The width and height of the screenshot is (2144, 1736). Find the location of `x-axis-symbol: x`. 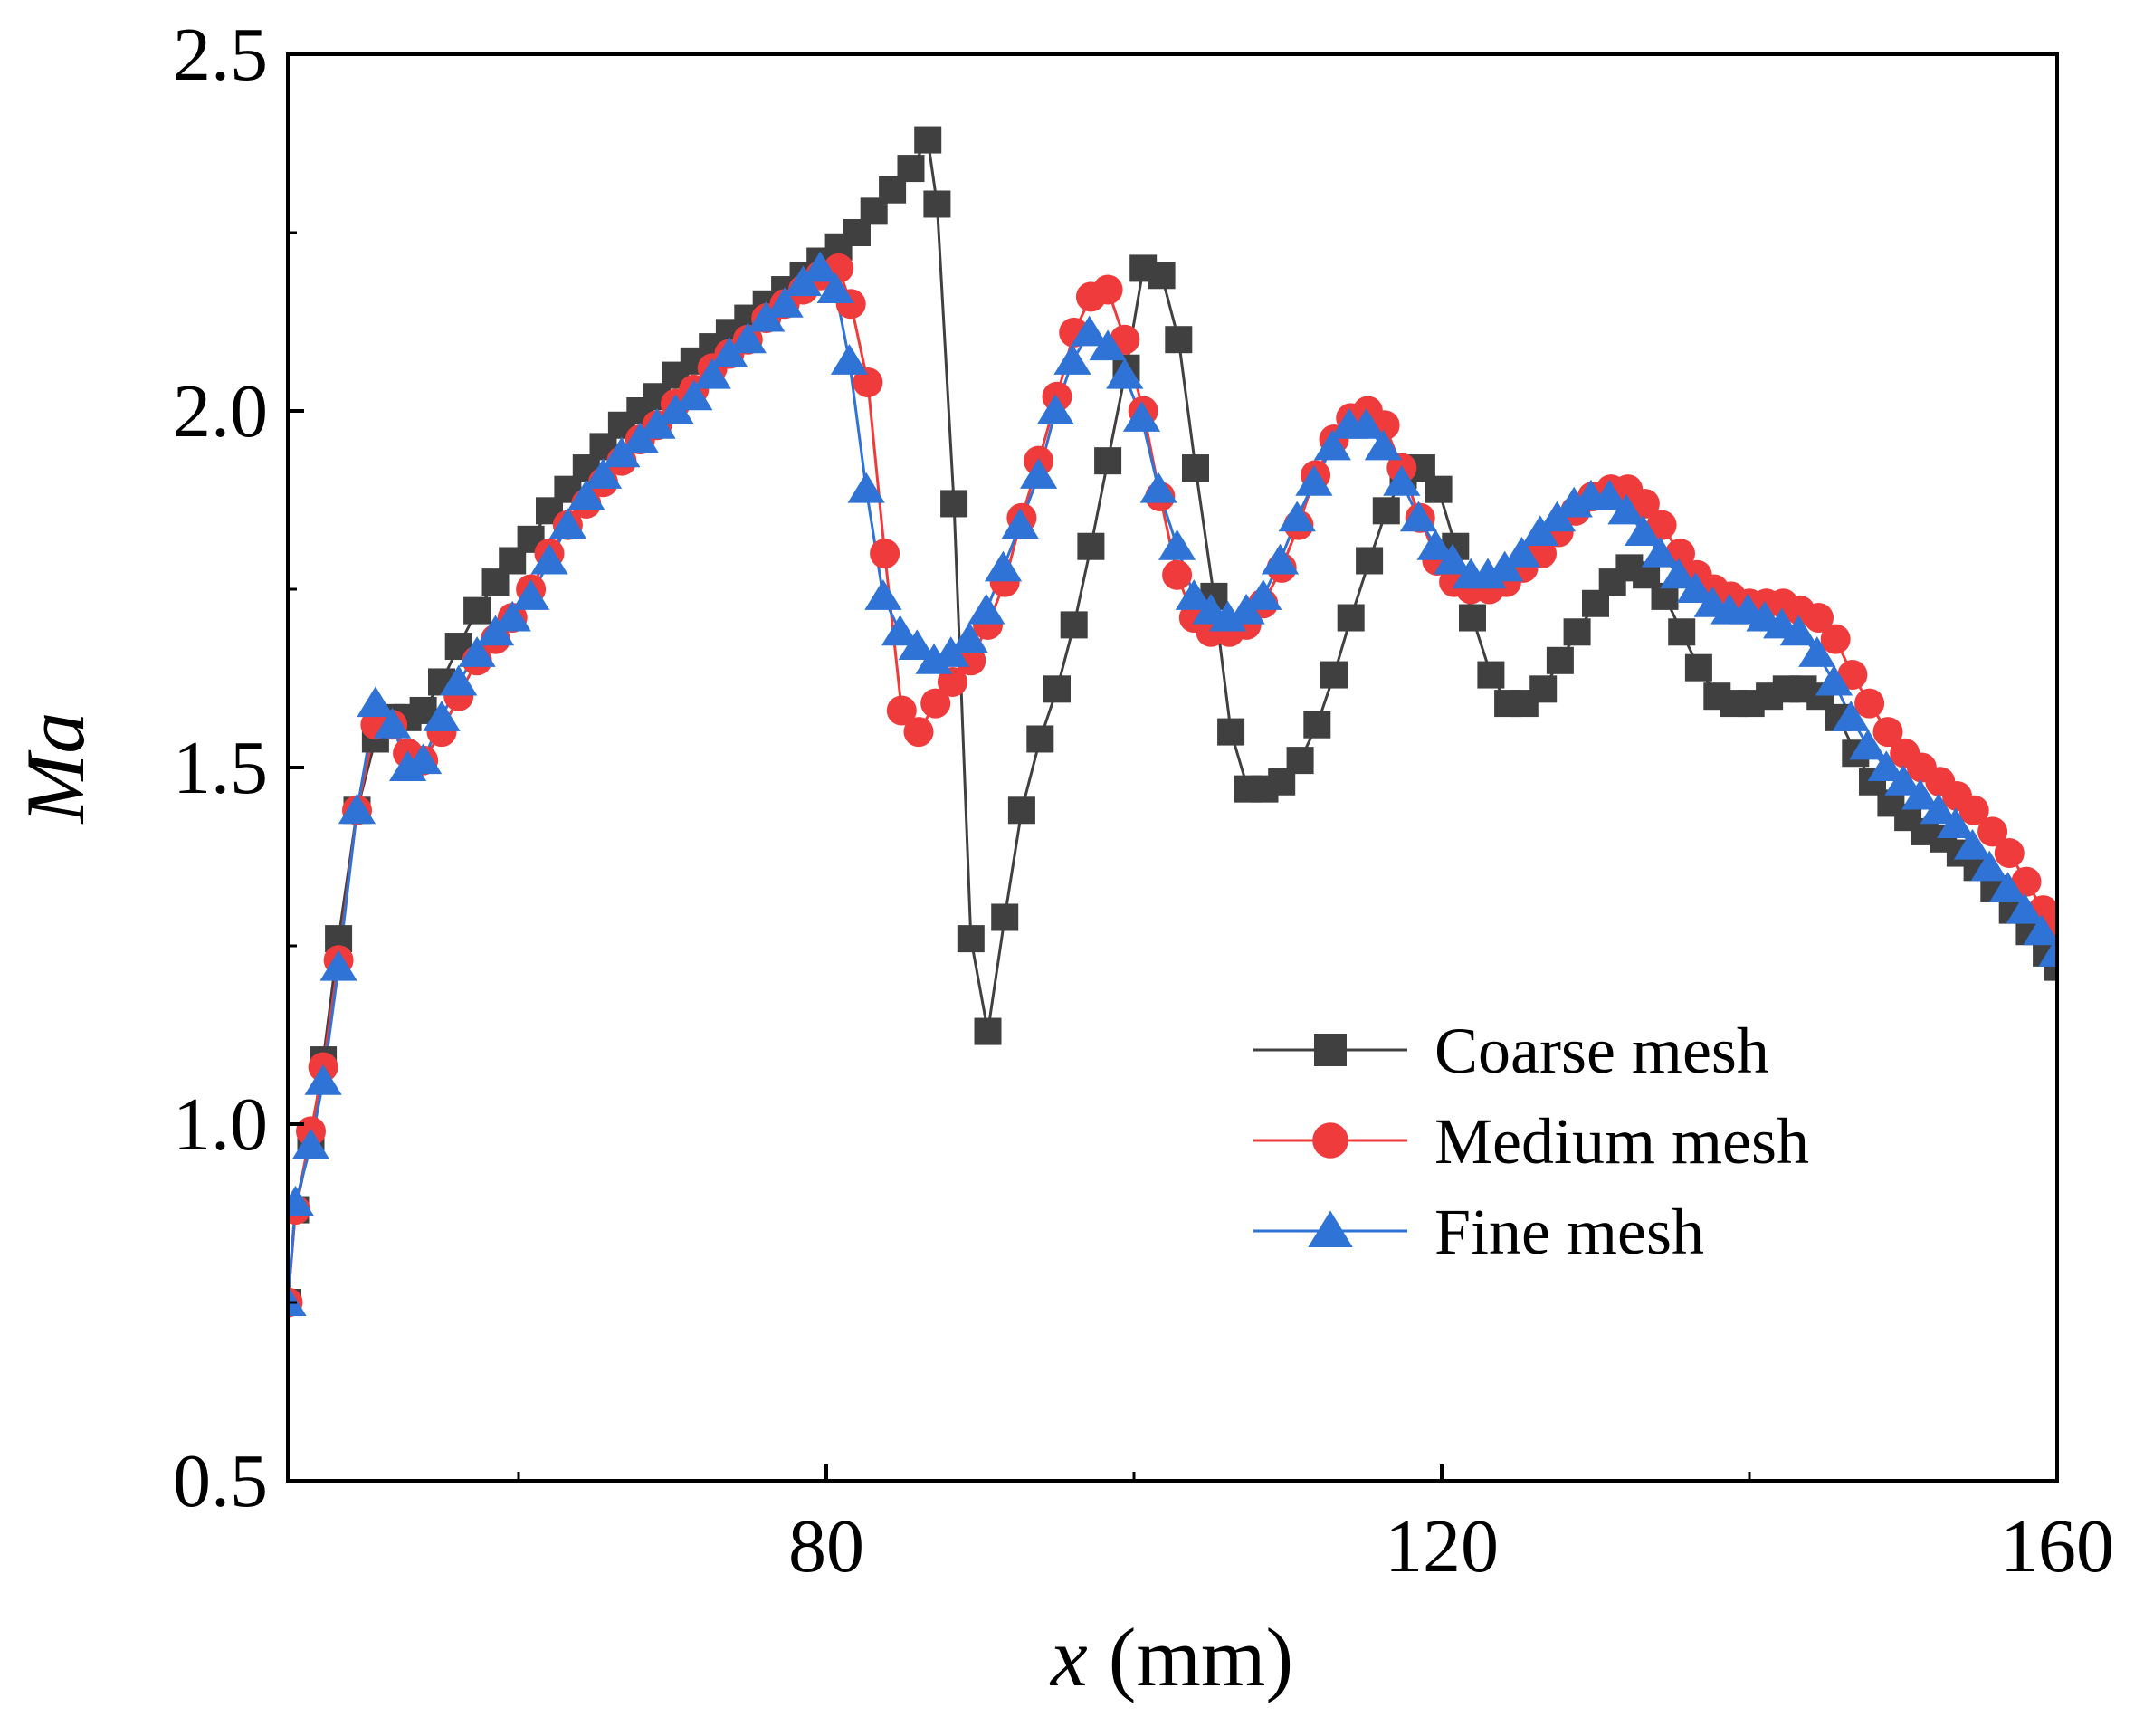

x-axis-symbol: x is located at coordinates (1068, 1657).